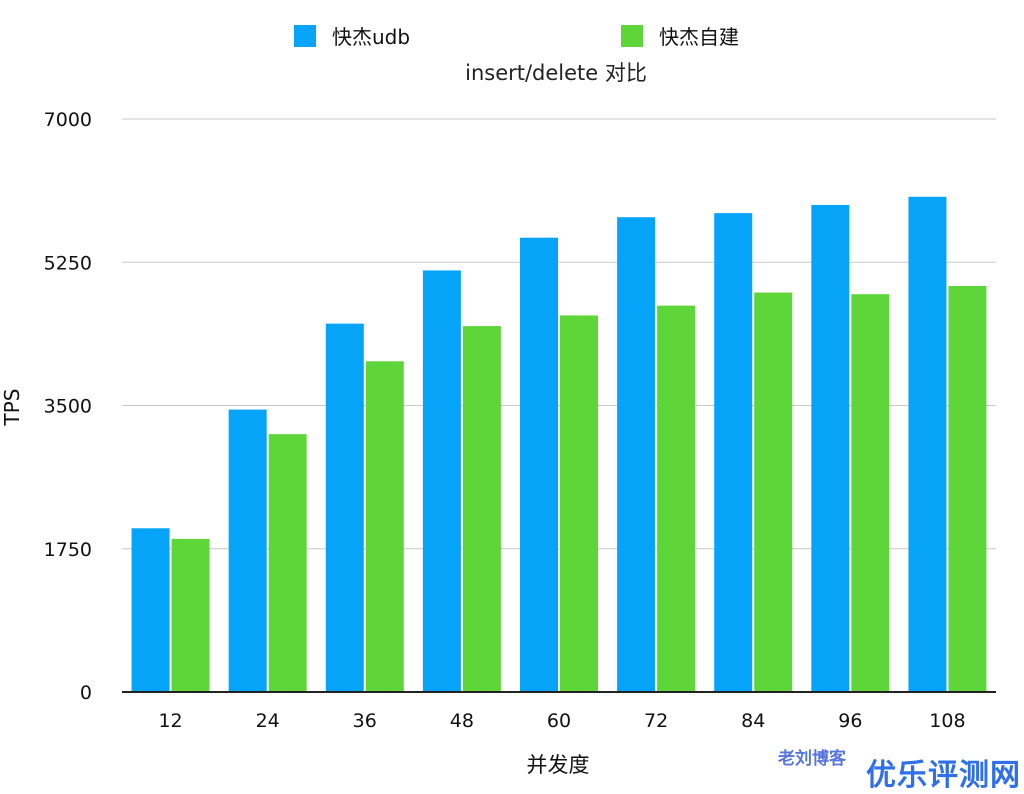 The image size is (1024, 794). Describe the element at coordinates (170, 721) in the screenshot. I see `x-tick-label: 12` at that location.